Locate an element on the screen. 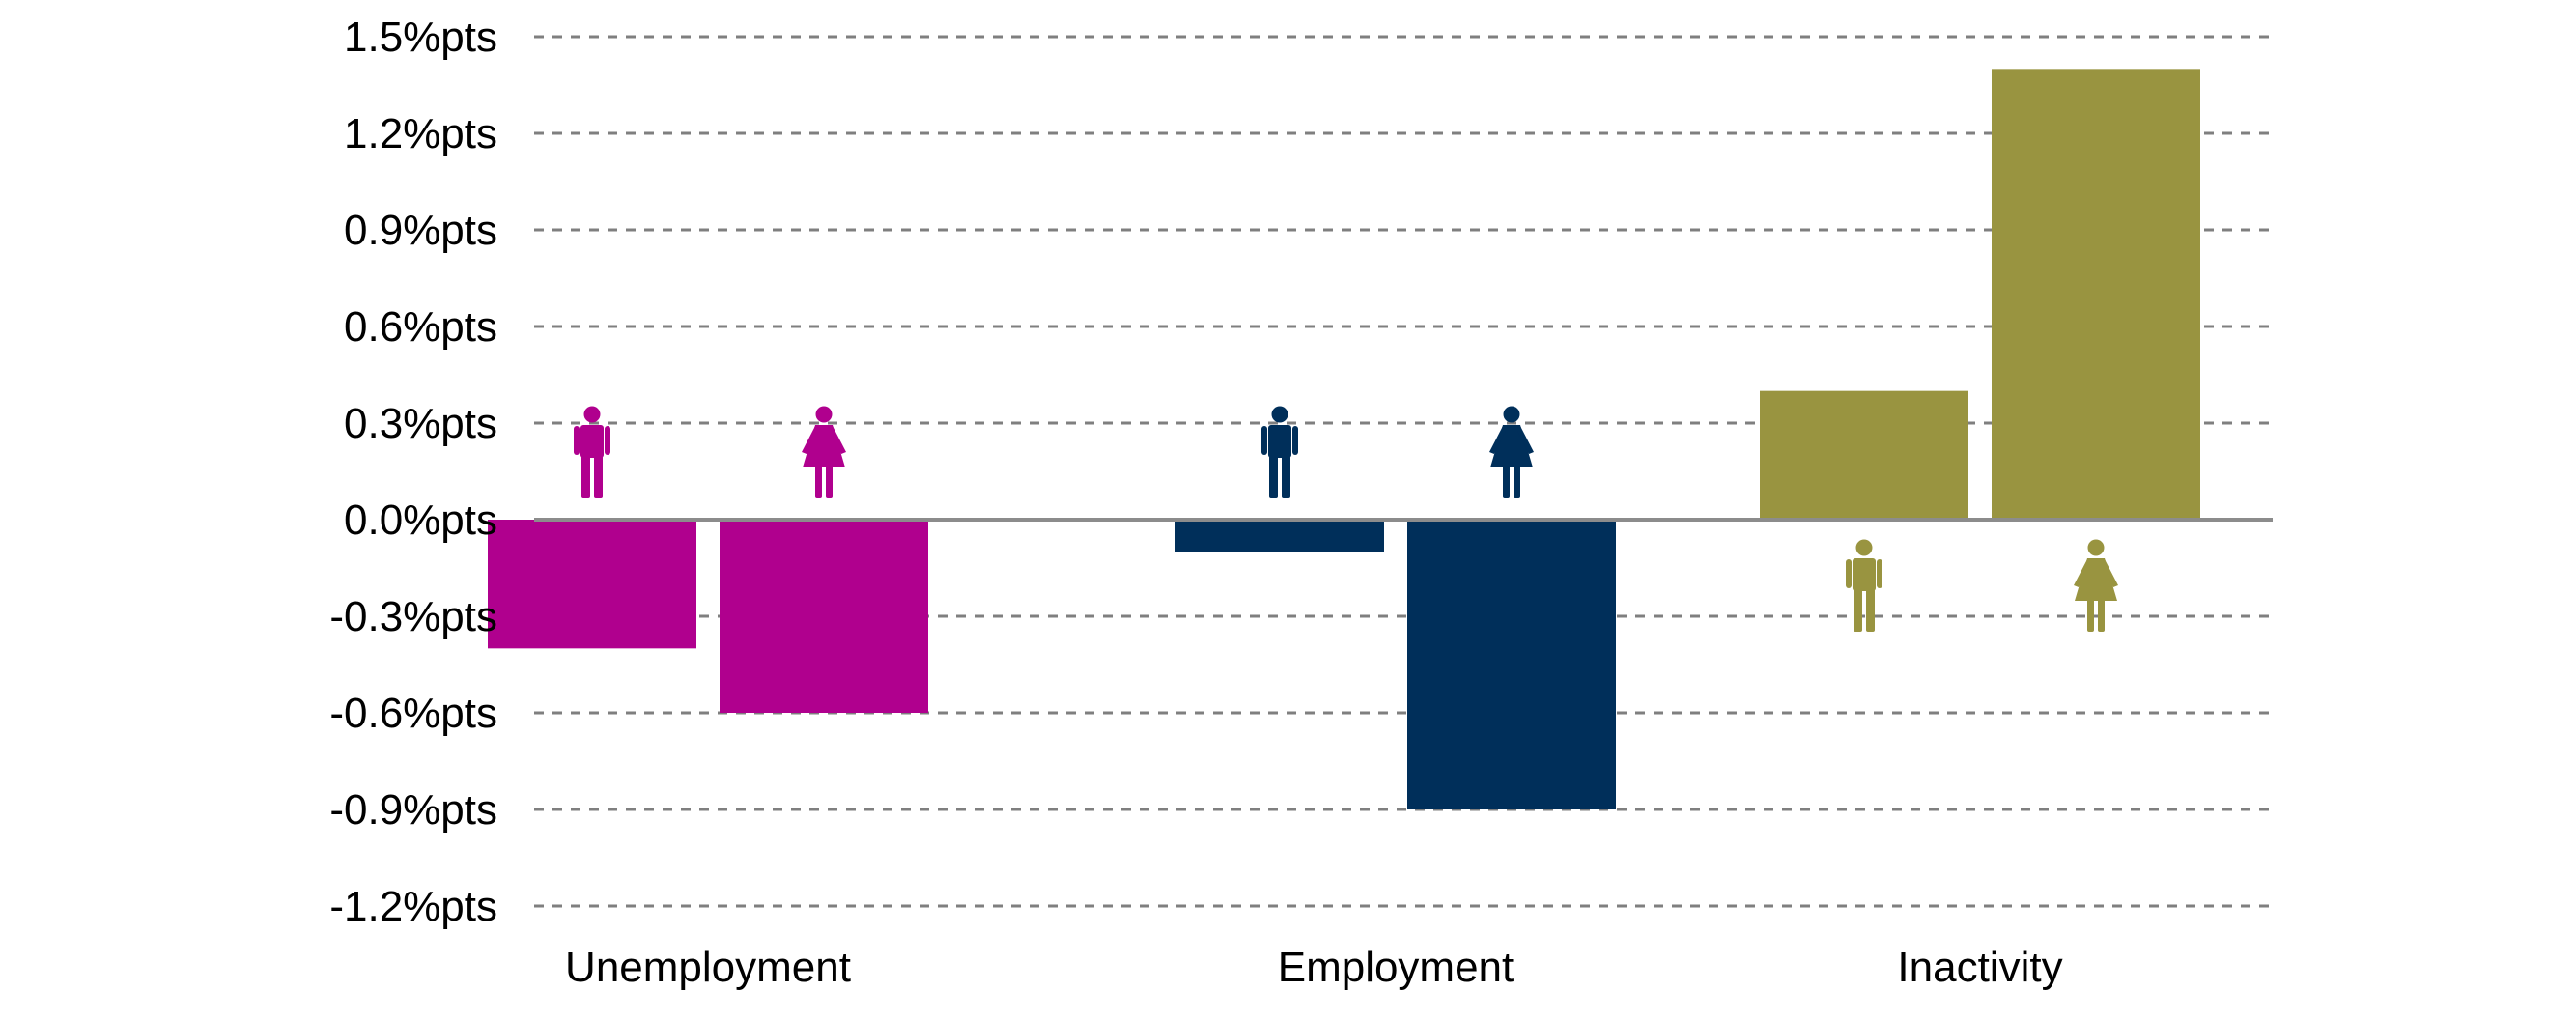 The height and width of the screenshot is (1020, 2576). y-tick-label: 1.5%pts is located at coordinates (420, 38).